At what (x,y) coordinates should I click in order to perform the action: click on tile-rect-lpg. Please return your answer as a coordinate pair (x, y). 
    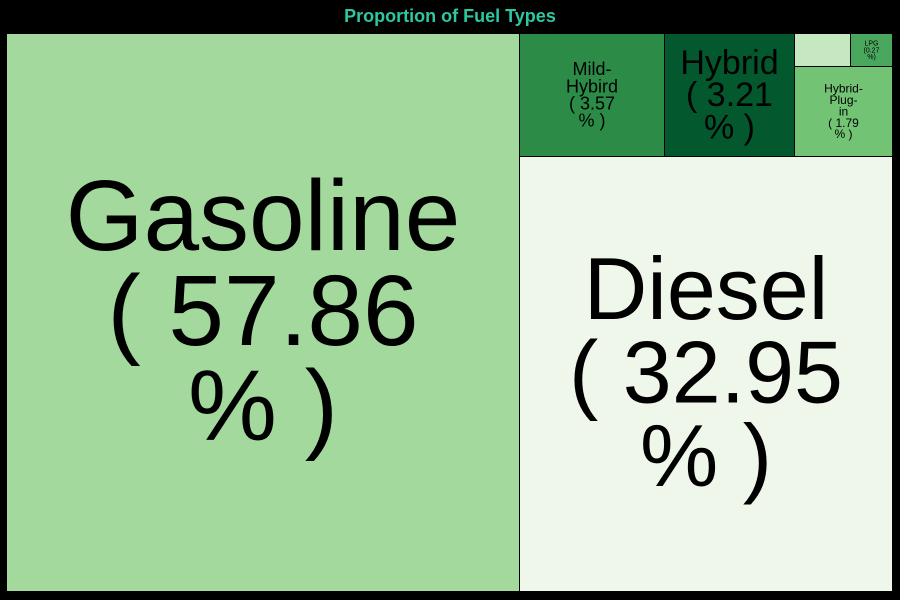
    Looking at the image, I should click on (871, 50).